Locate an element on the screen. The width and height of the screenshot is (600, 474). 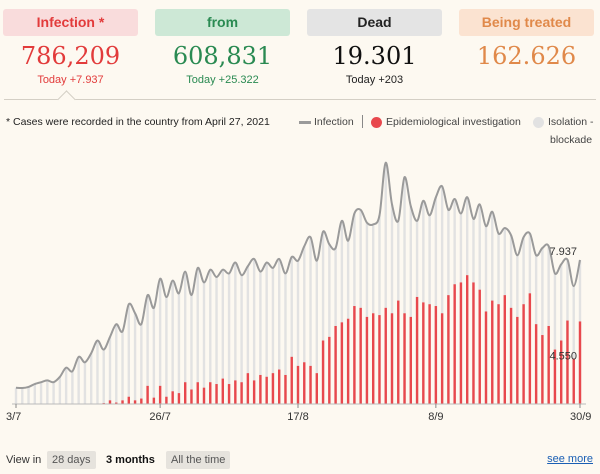
stat-dead-delta: Today +203 is located at coordinates (374, 80).